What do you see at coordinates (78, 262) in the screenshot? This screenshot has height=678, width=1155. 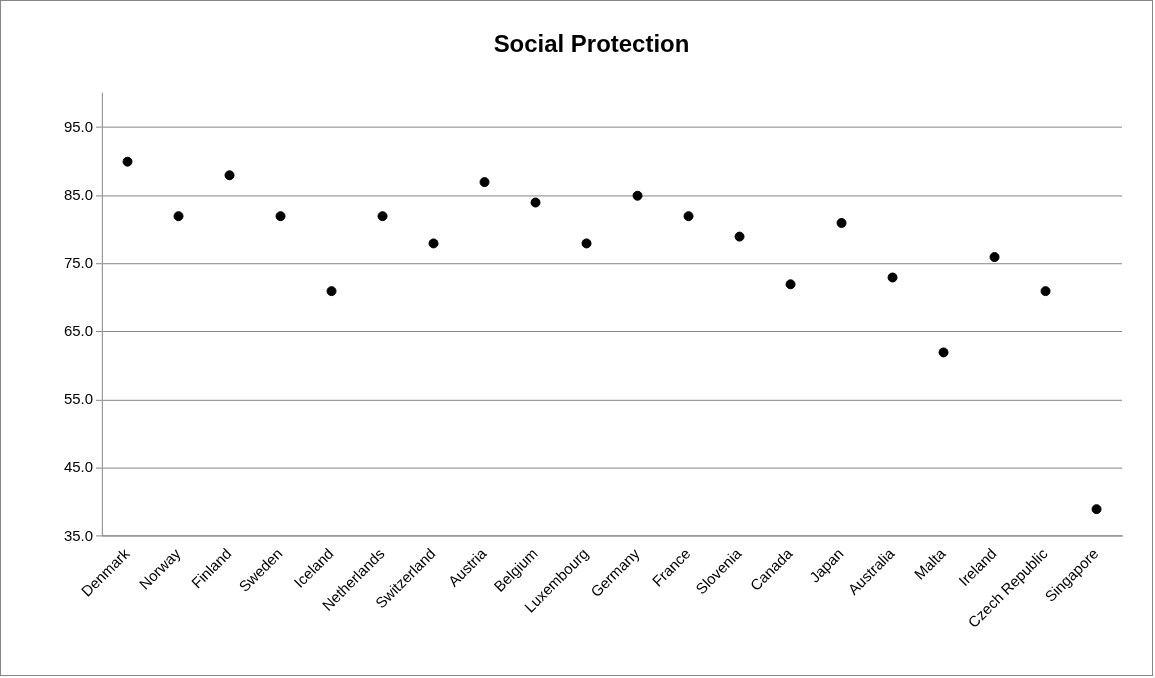 I see `y-tick-label: 75.0` at bounding box center [78, 262].